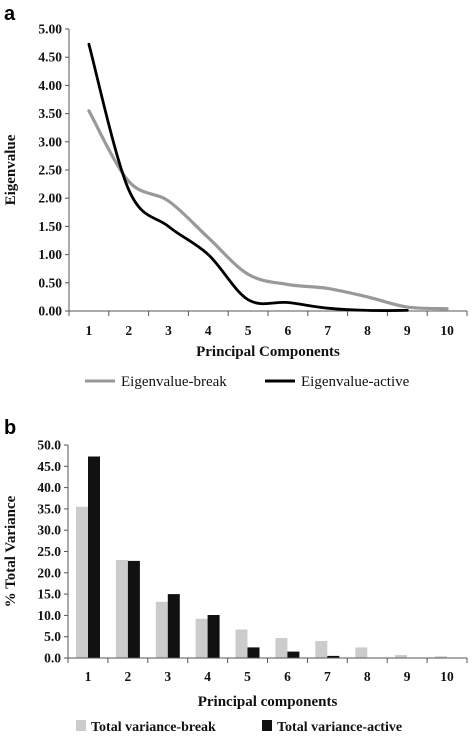 The width and height of the screenshot is (474, 739). What do you see at coordinates (268, 702) in the screenshot?
I see `panel-b-x-axis-label: Principal components` at bounding box center [268, 702].